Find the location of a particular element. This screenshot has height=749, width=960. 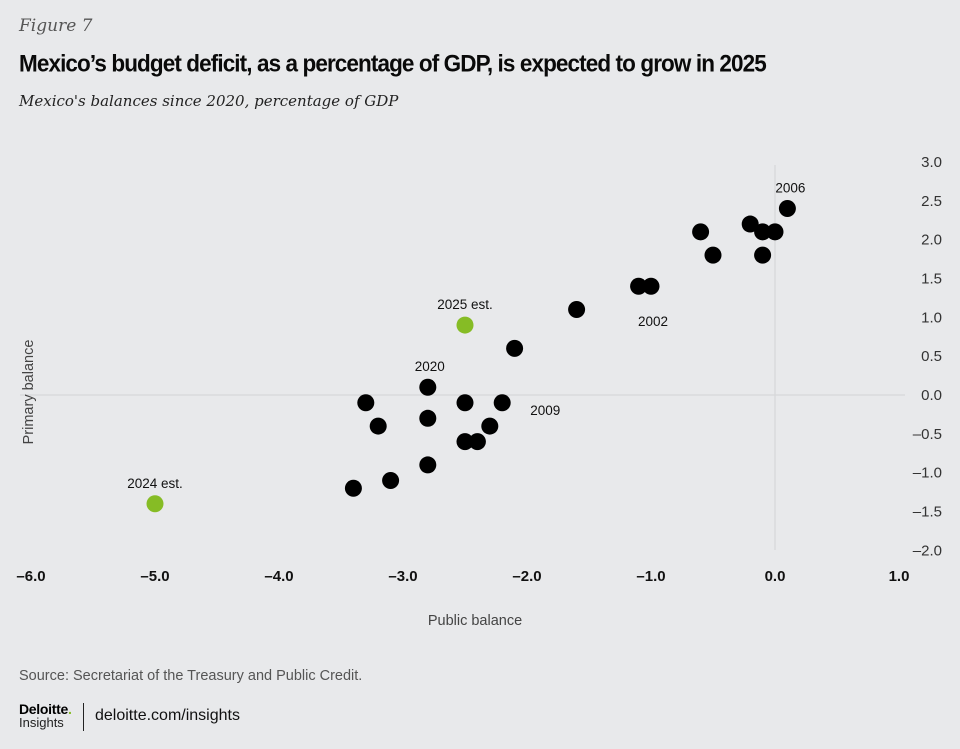

figure-label: Figure 7 is located at coordinates (56, 26).